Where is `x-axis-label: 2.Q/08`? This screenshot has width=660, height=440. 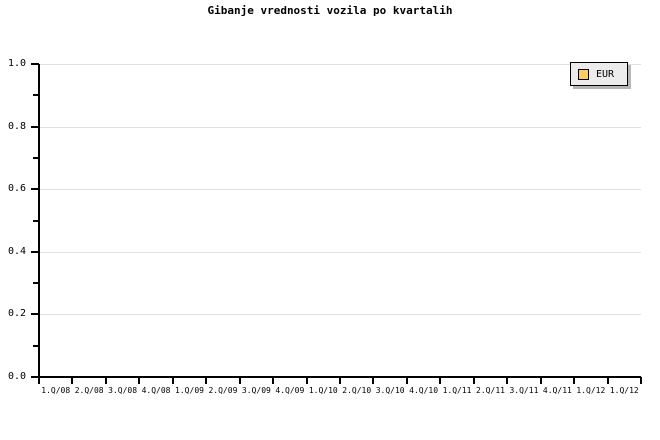
x-axis-label: 2.Q/08 is located at coordinates (89, 390).